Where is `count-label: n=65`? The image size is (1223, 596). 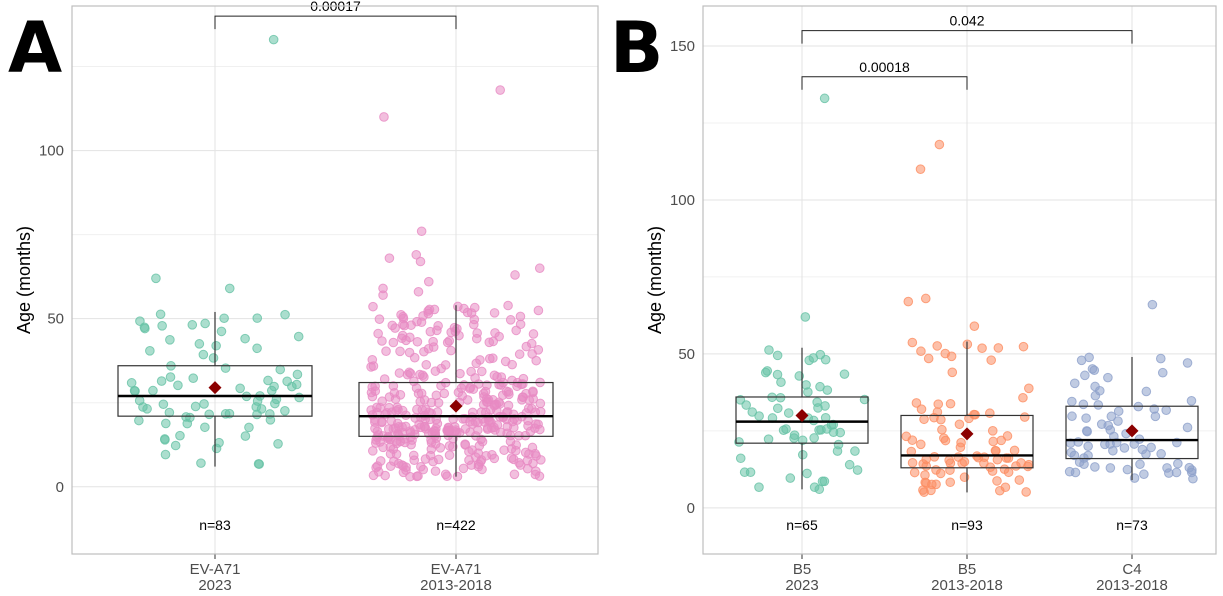 count-label: n=65 is located at coordinates (802, 525).